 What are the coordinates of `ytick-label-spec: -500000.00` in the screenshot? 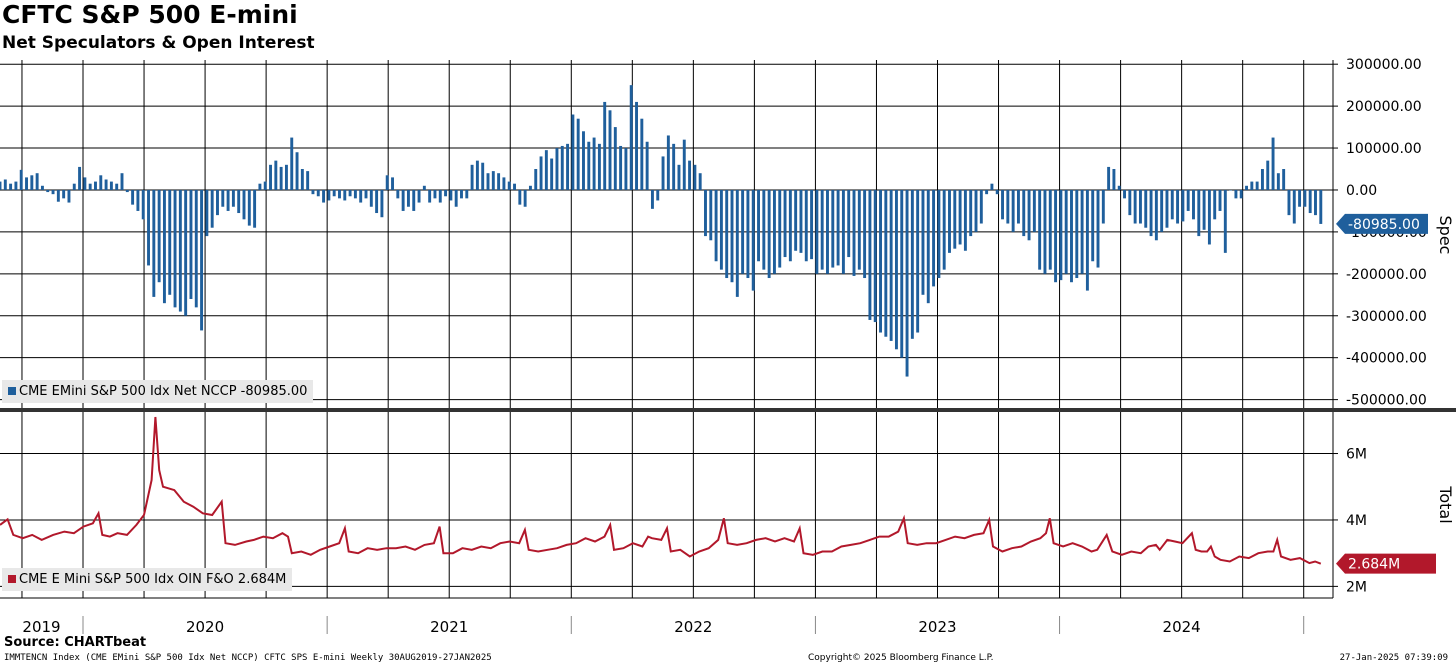 It's located at (1386, 401).